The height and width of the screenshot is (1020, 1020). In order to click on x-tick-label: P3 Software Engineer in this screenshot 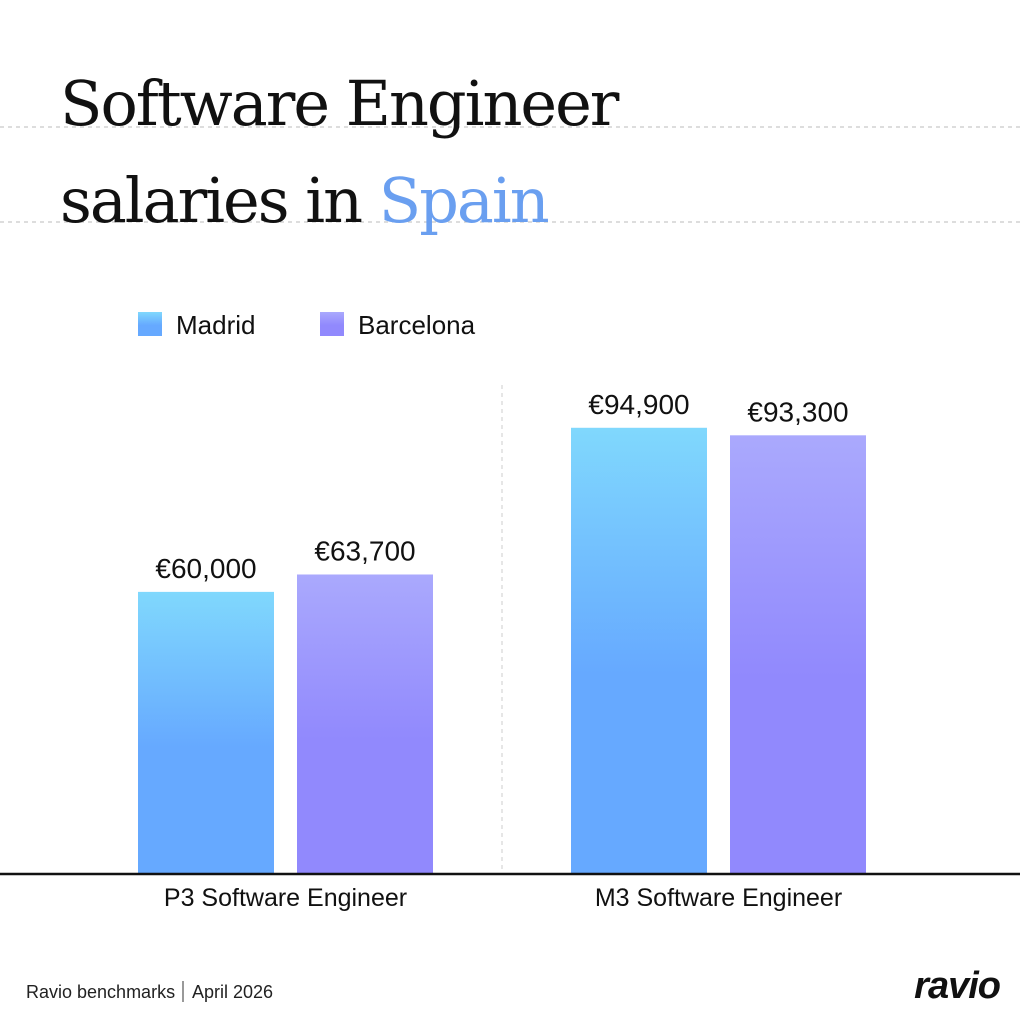, I will do `click(285, 898)`.